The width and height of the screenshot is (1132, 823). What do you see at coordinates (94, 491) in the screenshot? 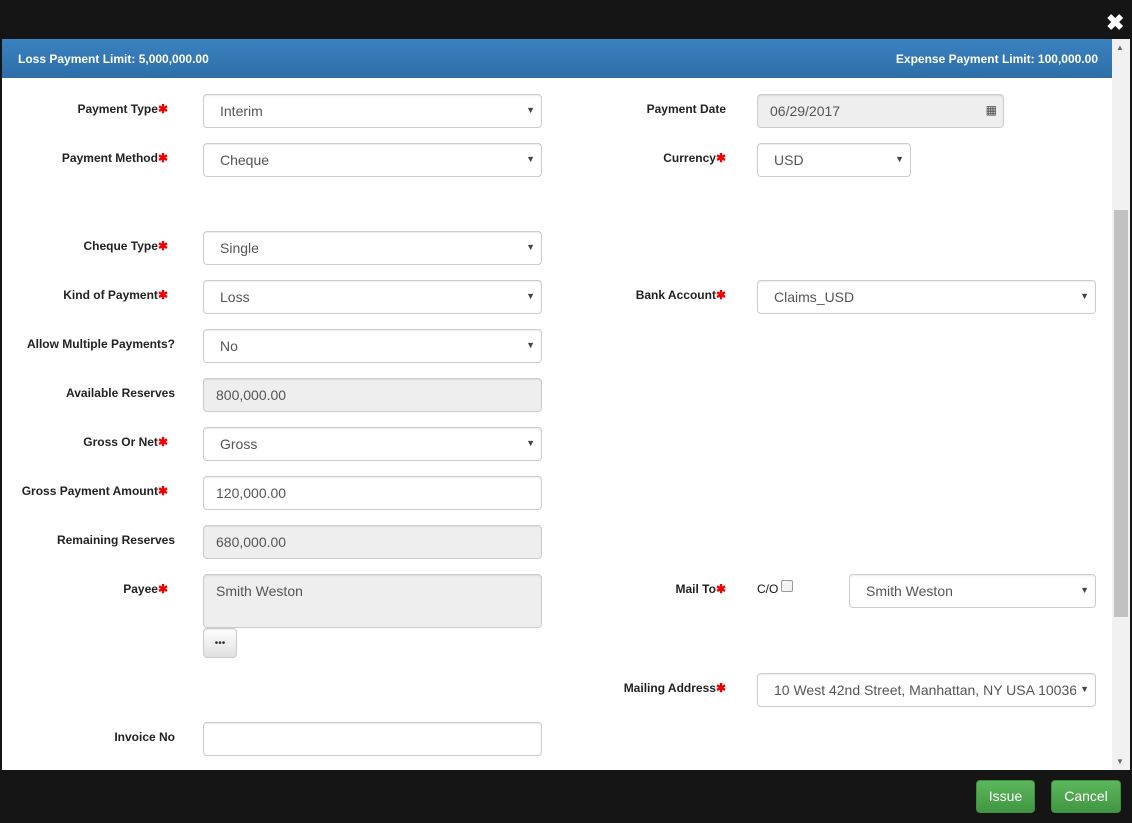
I see `gross-payment-amount-label: Gross Payment Amount✱` at bounding box center [94, 491].